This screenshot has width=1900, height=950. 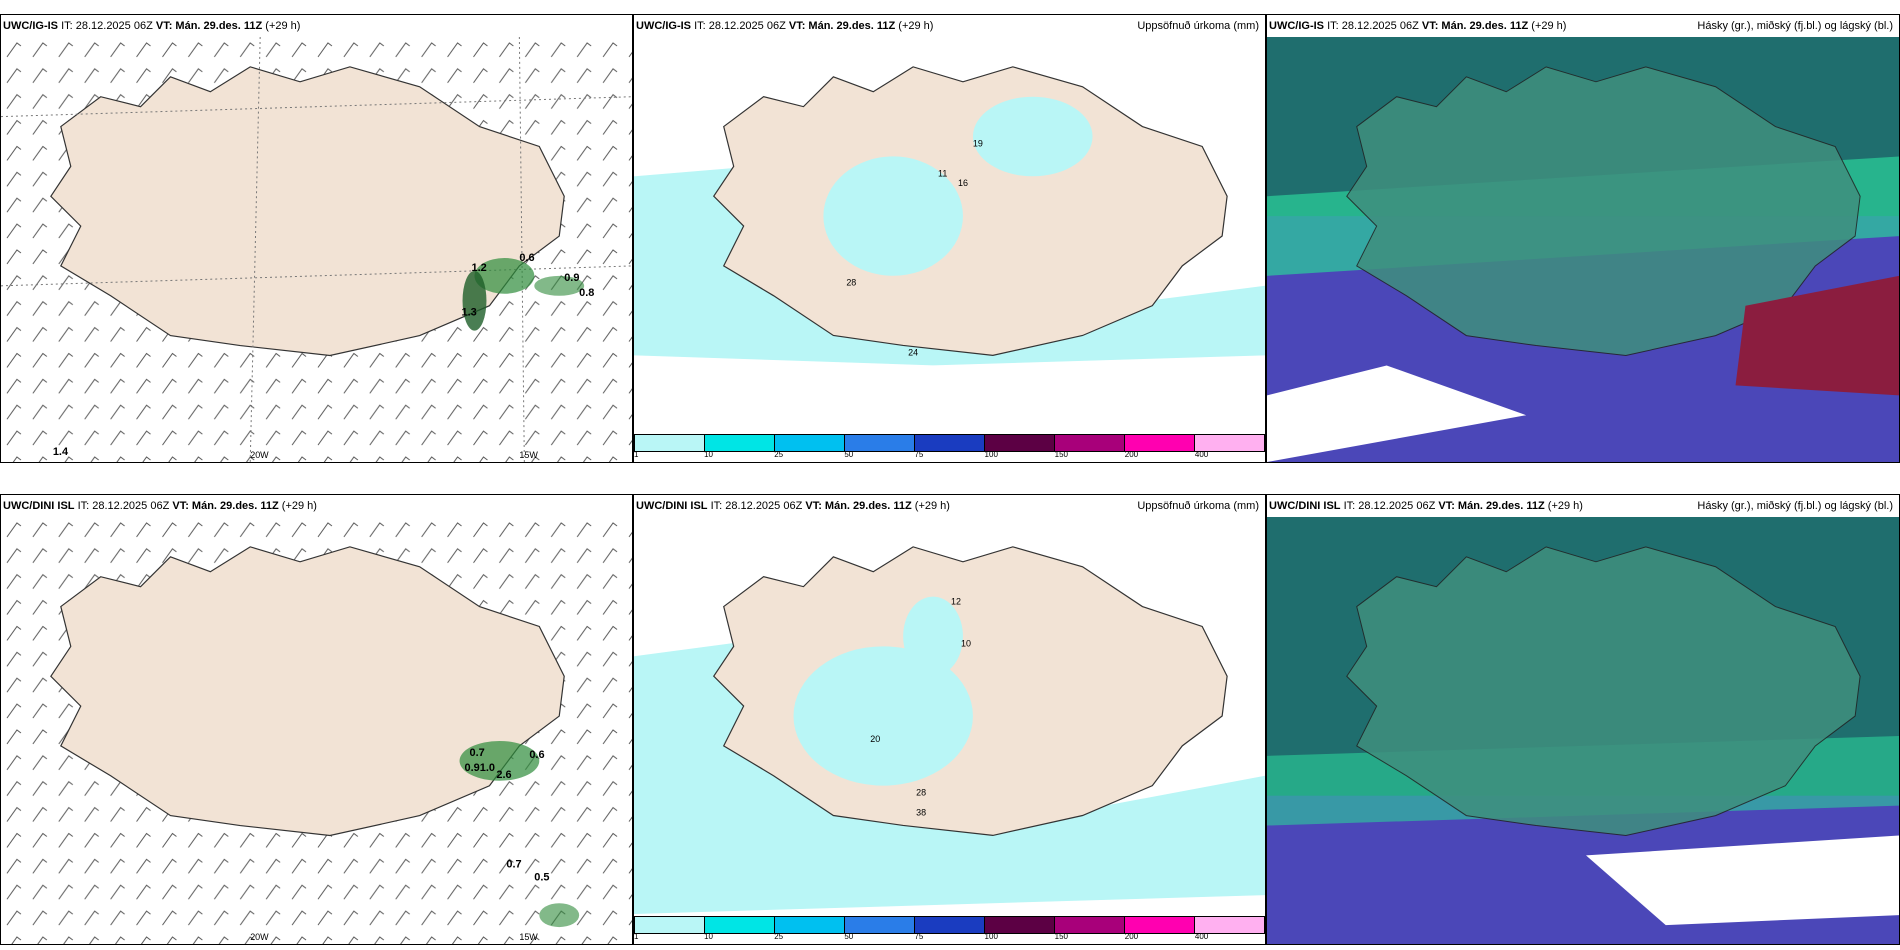 I want to click on precip-number: 24, so click(x=913, y=352).